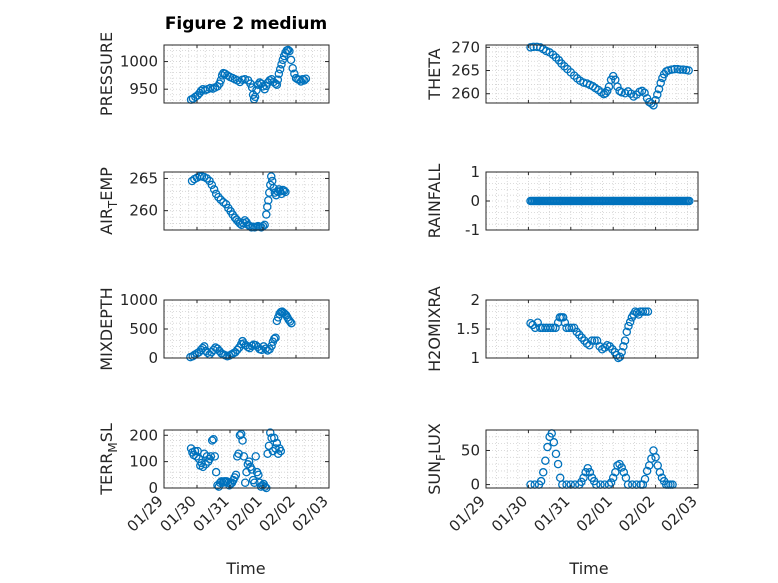 The height and width of the screenshot is (583, 778). I want to click on y-tick-label: 2, so click(475, 300).